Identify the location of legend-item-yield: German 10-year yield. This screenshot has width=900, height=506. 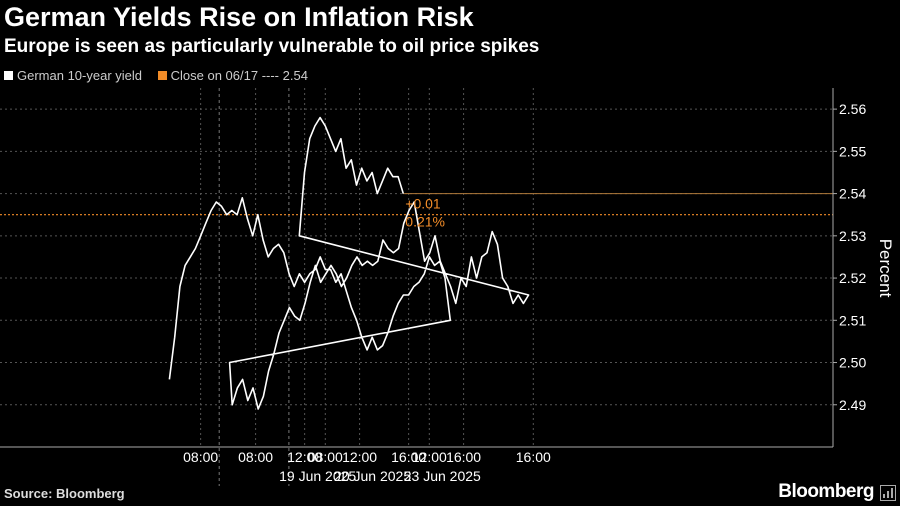
(73, 75).